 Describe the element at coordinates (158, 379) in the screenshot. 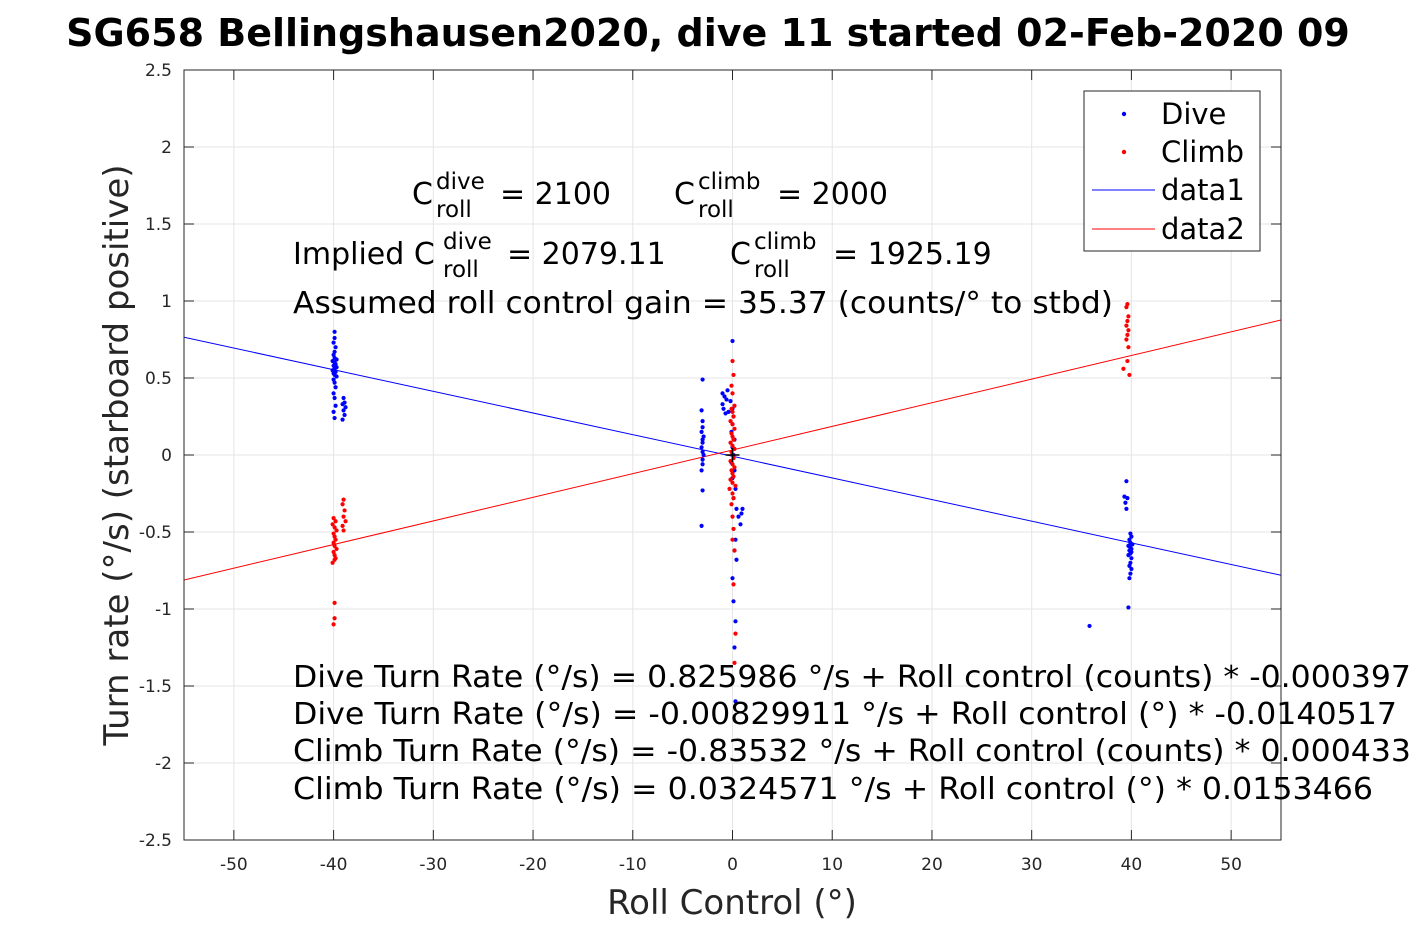

I see `y-tick-label: 0.5` at that location.